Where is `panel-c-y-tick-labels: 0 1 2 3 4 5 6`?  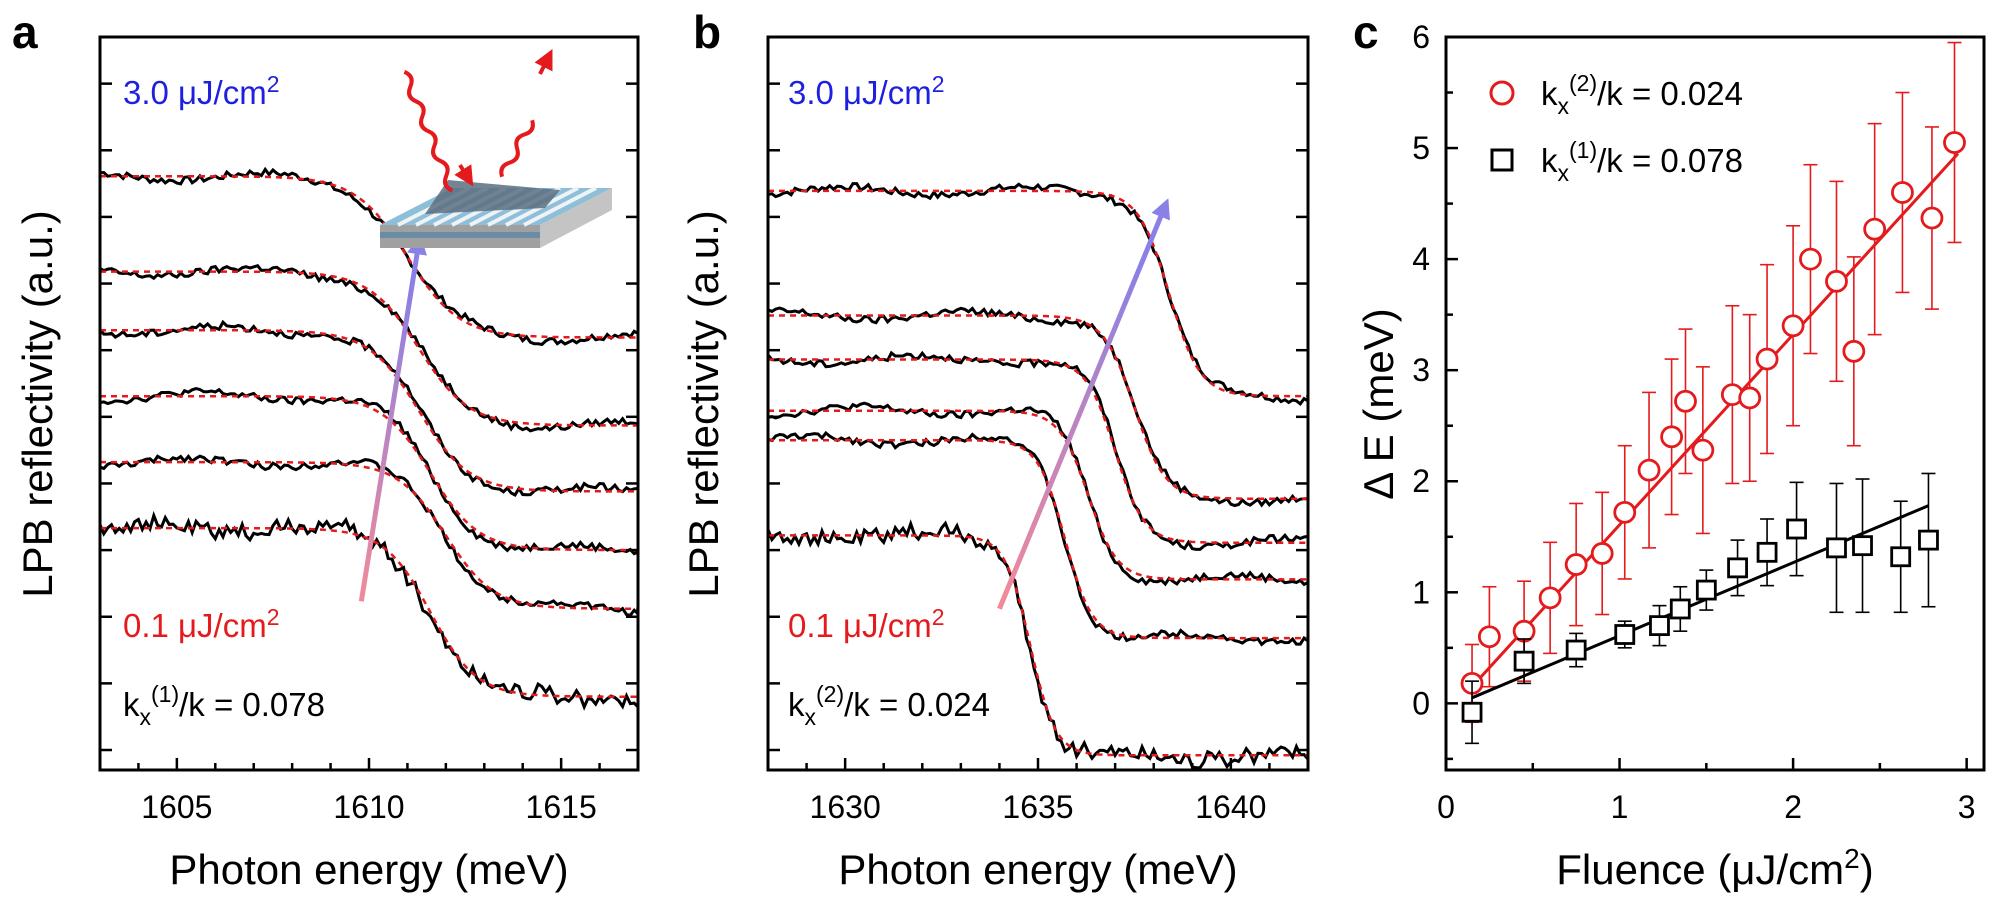
panel-c-y-tick-labels: 0 1 2 3 4 5 6 is located at coordinates (1421, 370).